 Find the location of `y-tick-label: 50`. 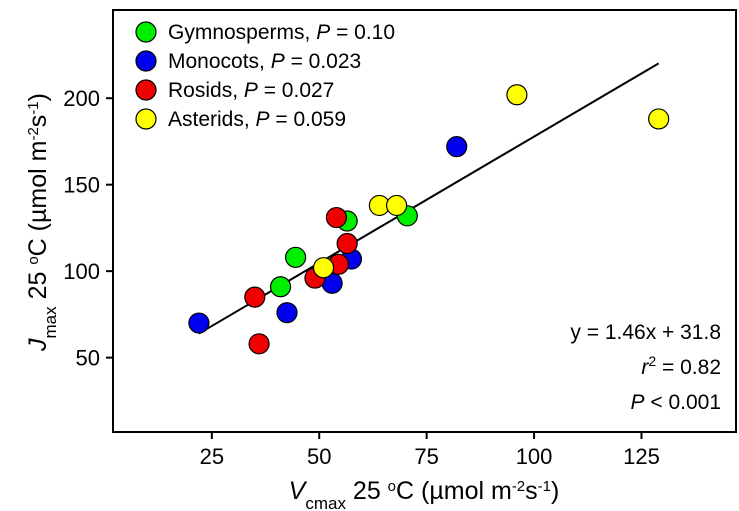

y-tick-label: 50 is located at coordinates (88, 358).